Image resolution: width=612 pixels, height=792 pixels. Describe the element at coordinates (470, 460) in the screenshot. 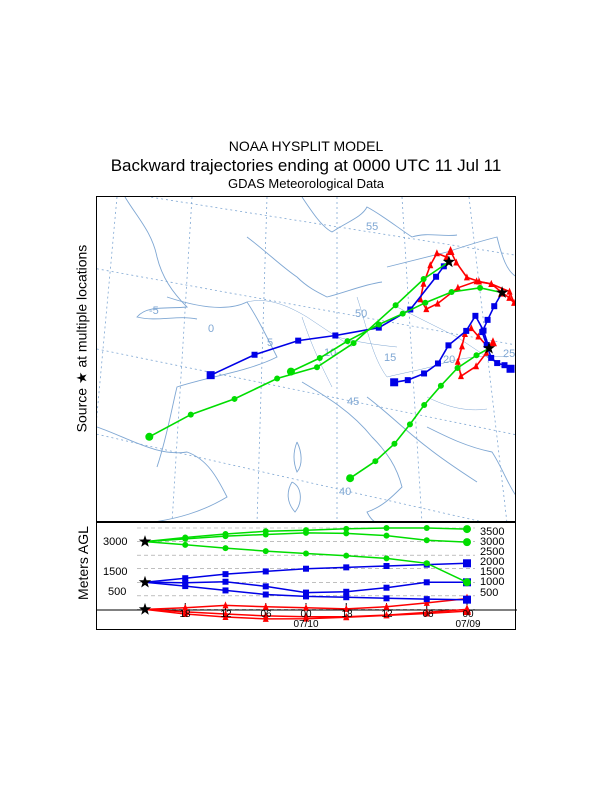

I see `coast-balkans` at that location.